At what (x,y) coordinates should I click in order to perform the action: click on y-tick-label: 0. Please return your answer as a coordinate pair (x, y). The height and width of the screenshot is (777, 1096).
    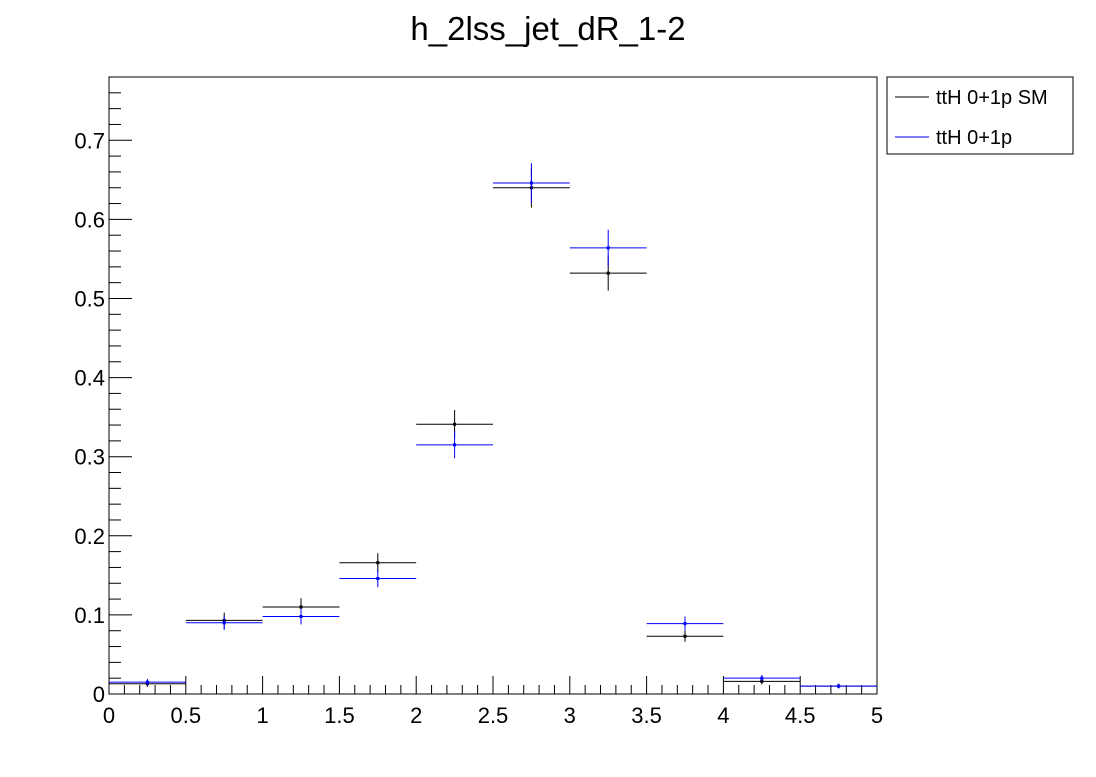
    Looking at the image, I should click on (99, 694).